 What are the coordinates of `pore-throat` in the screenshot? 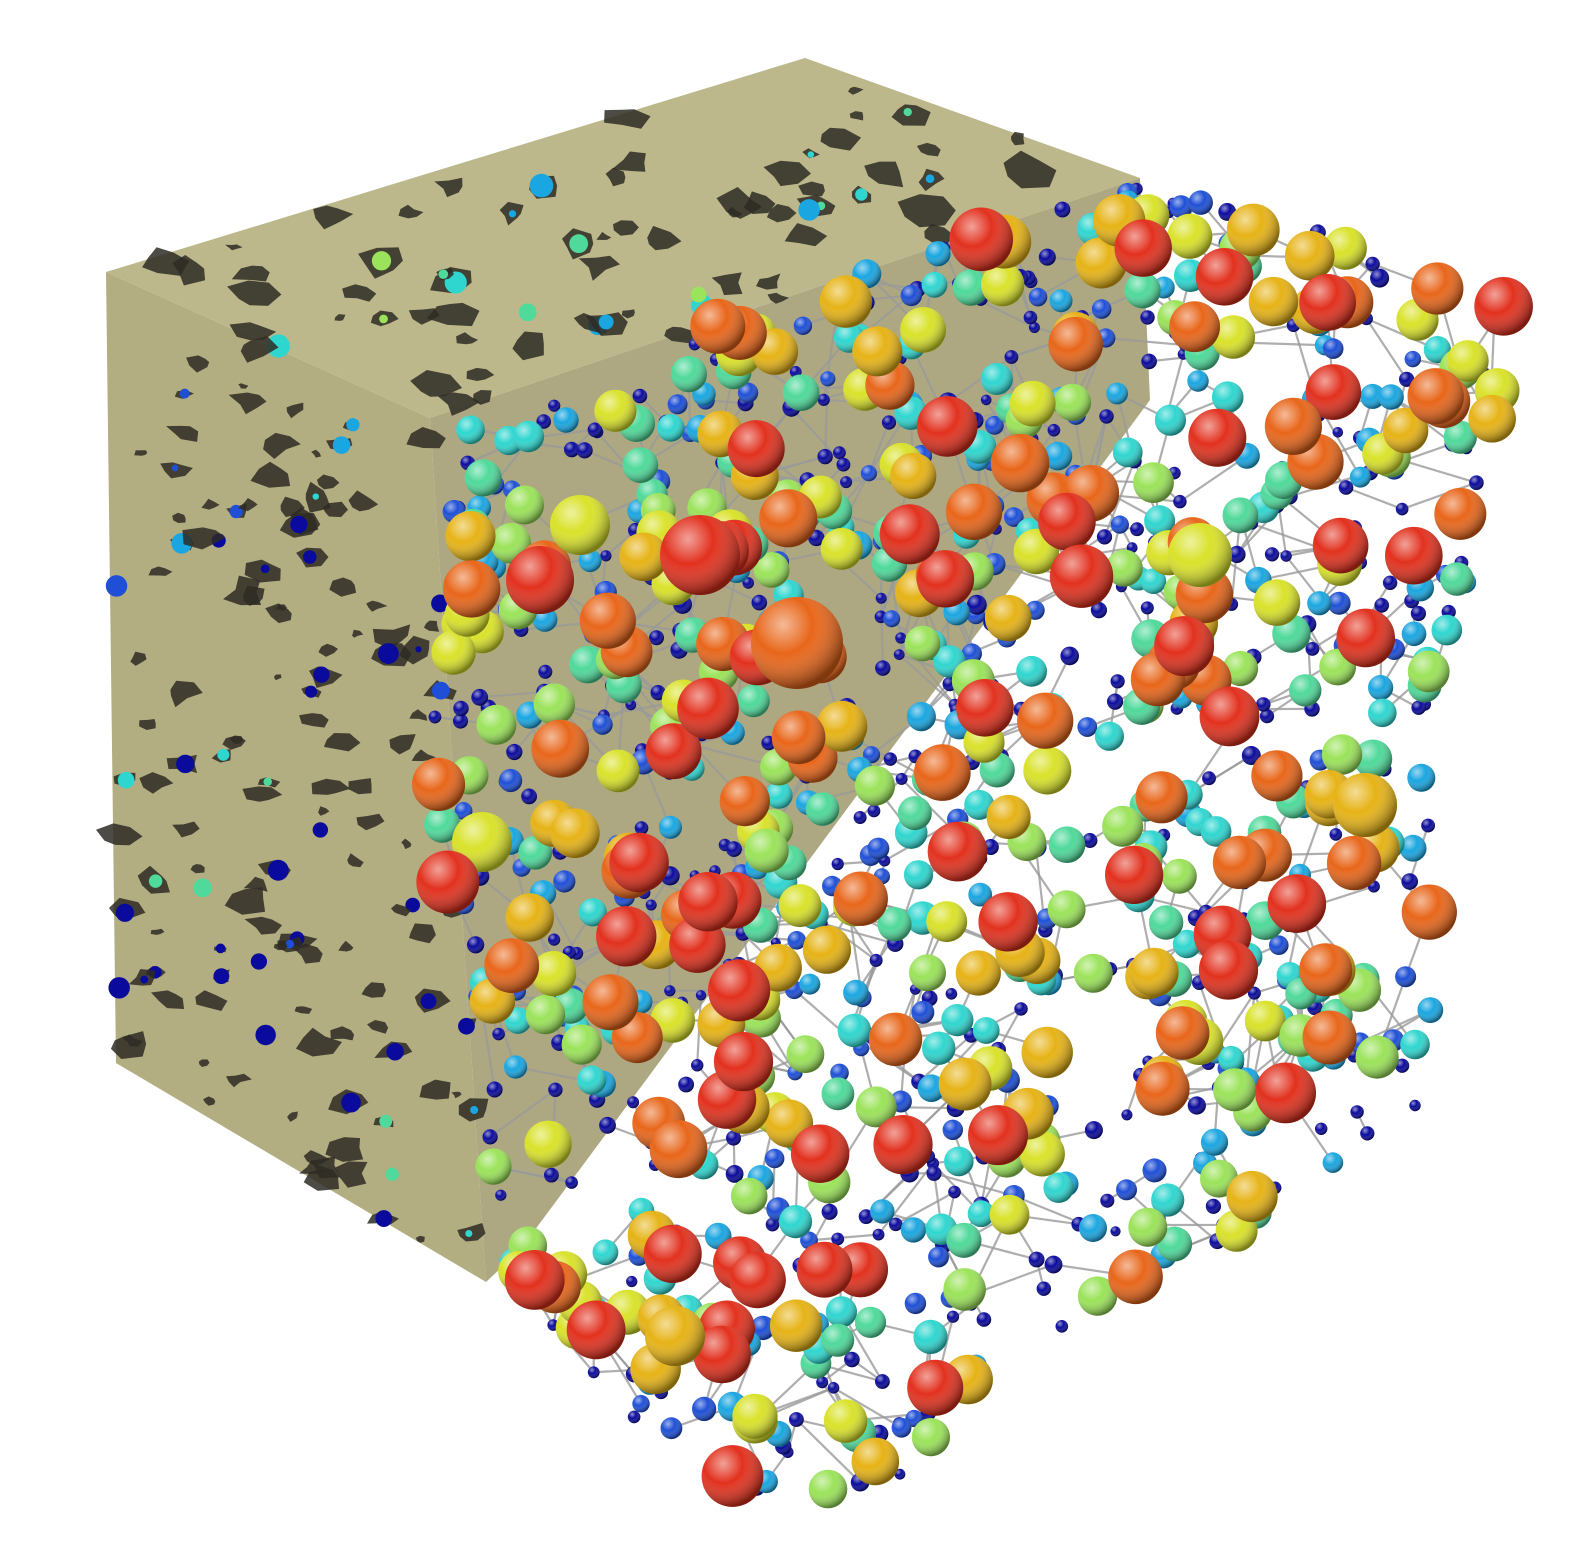 It's located at (828, 1450).